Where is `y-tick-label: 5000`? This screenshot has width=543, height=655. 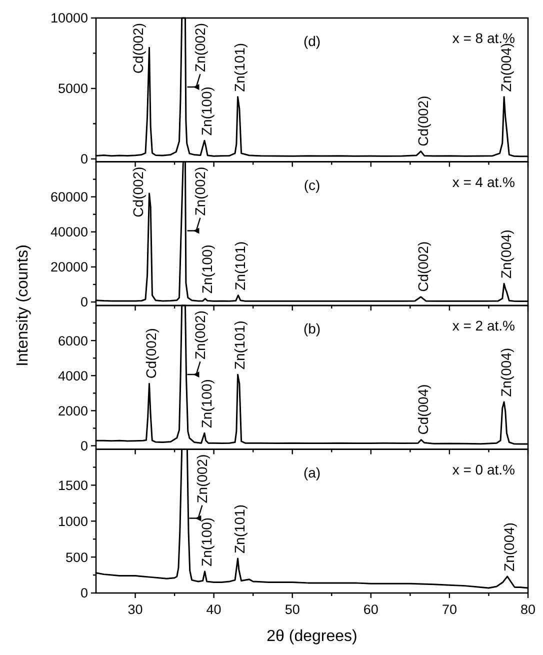 y-tick-label: 5000 is located at coordinates (73, 88).